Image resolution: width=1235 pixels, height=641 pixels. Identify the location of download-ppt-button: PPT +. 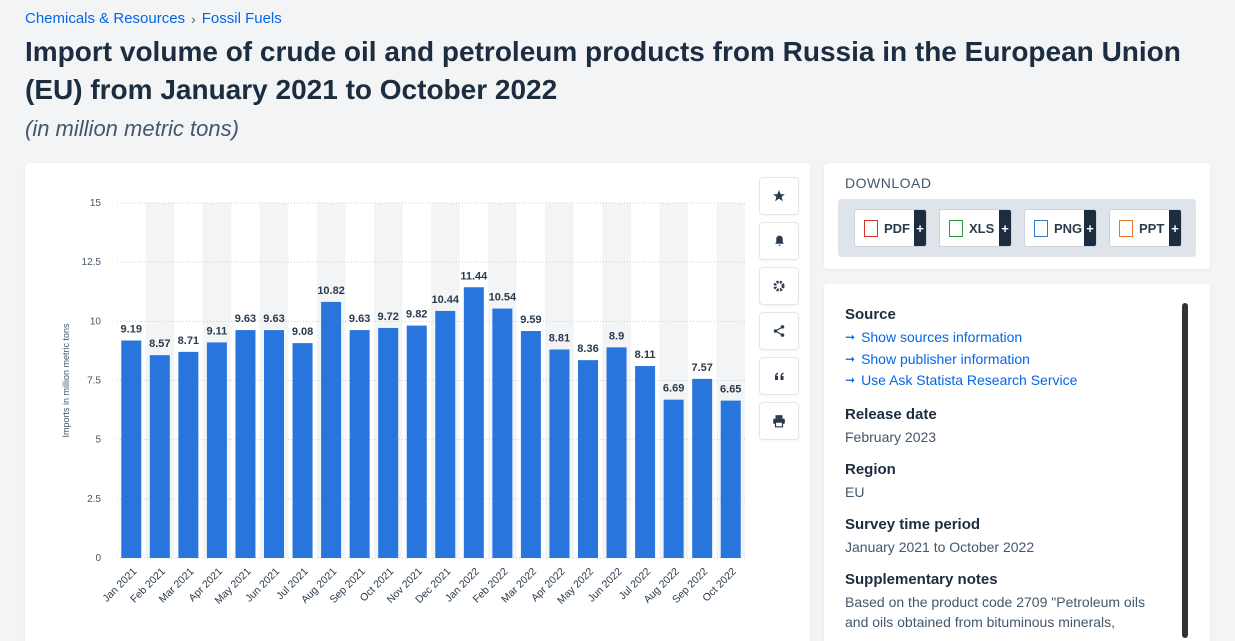
(1145, 228).